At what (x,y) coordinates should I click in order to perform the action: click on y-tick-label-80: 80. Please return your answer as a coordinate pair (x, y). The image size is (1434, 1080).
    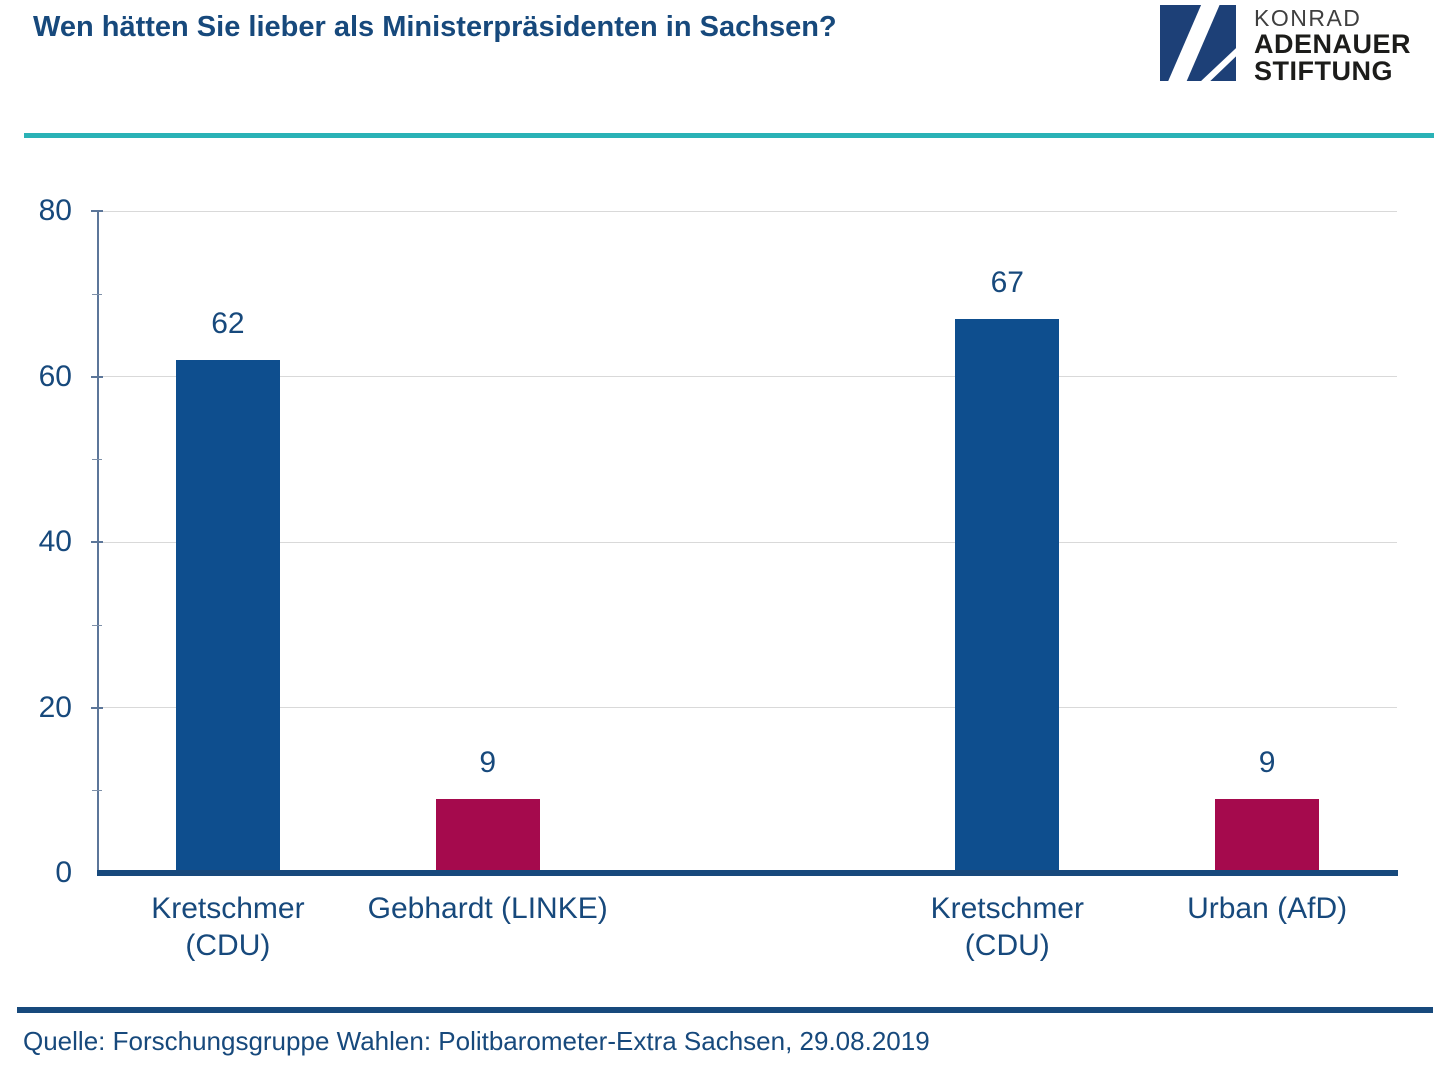
    Looking at the image, I should click on (55, 210).